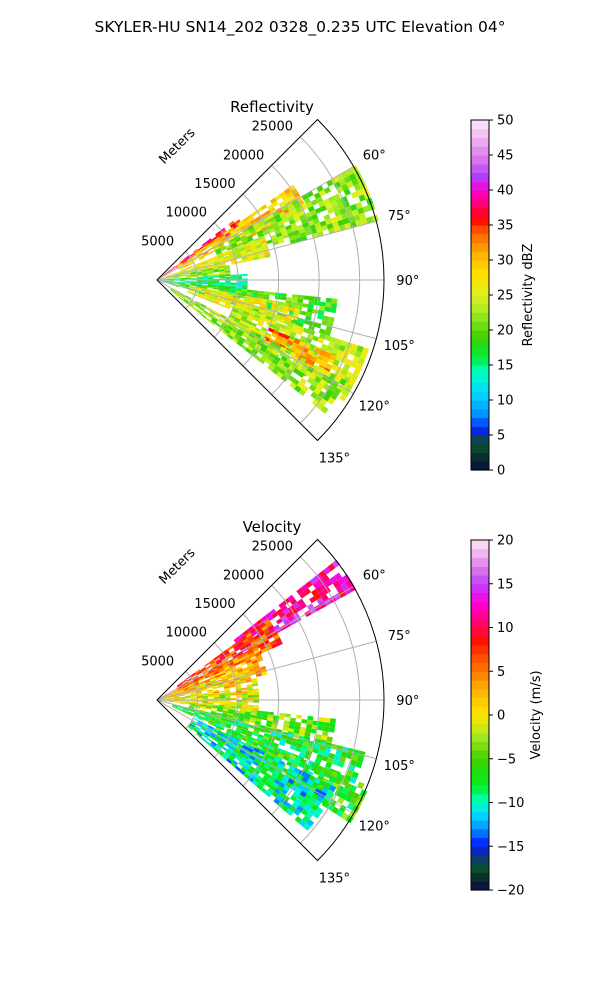 The image size is (600, 1000). What do you see at coordinates (501, 471) in the screenshot?
I see `reflectivity-colorbar-tick-label: 0` at bounding box center [501, 471].